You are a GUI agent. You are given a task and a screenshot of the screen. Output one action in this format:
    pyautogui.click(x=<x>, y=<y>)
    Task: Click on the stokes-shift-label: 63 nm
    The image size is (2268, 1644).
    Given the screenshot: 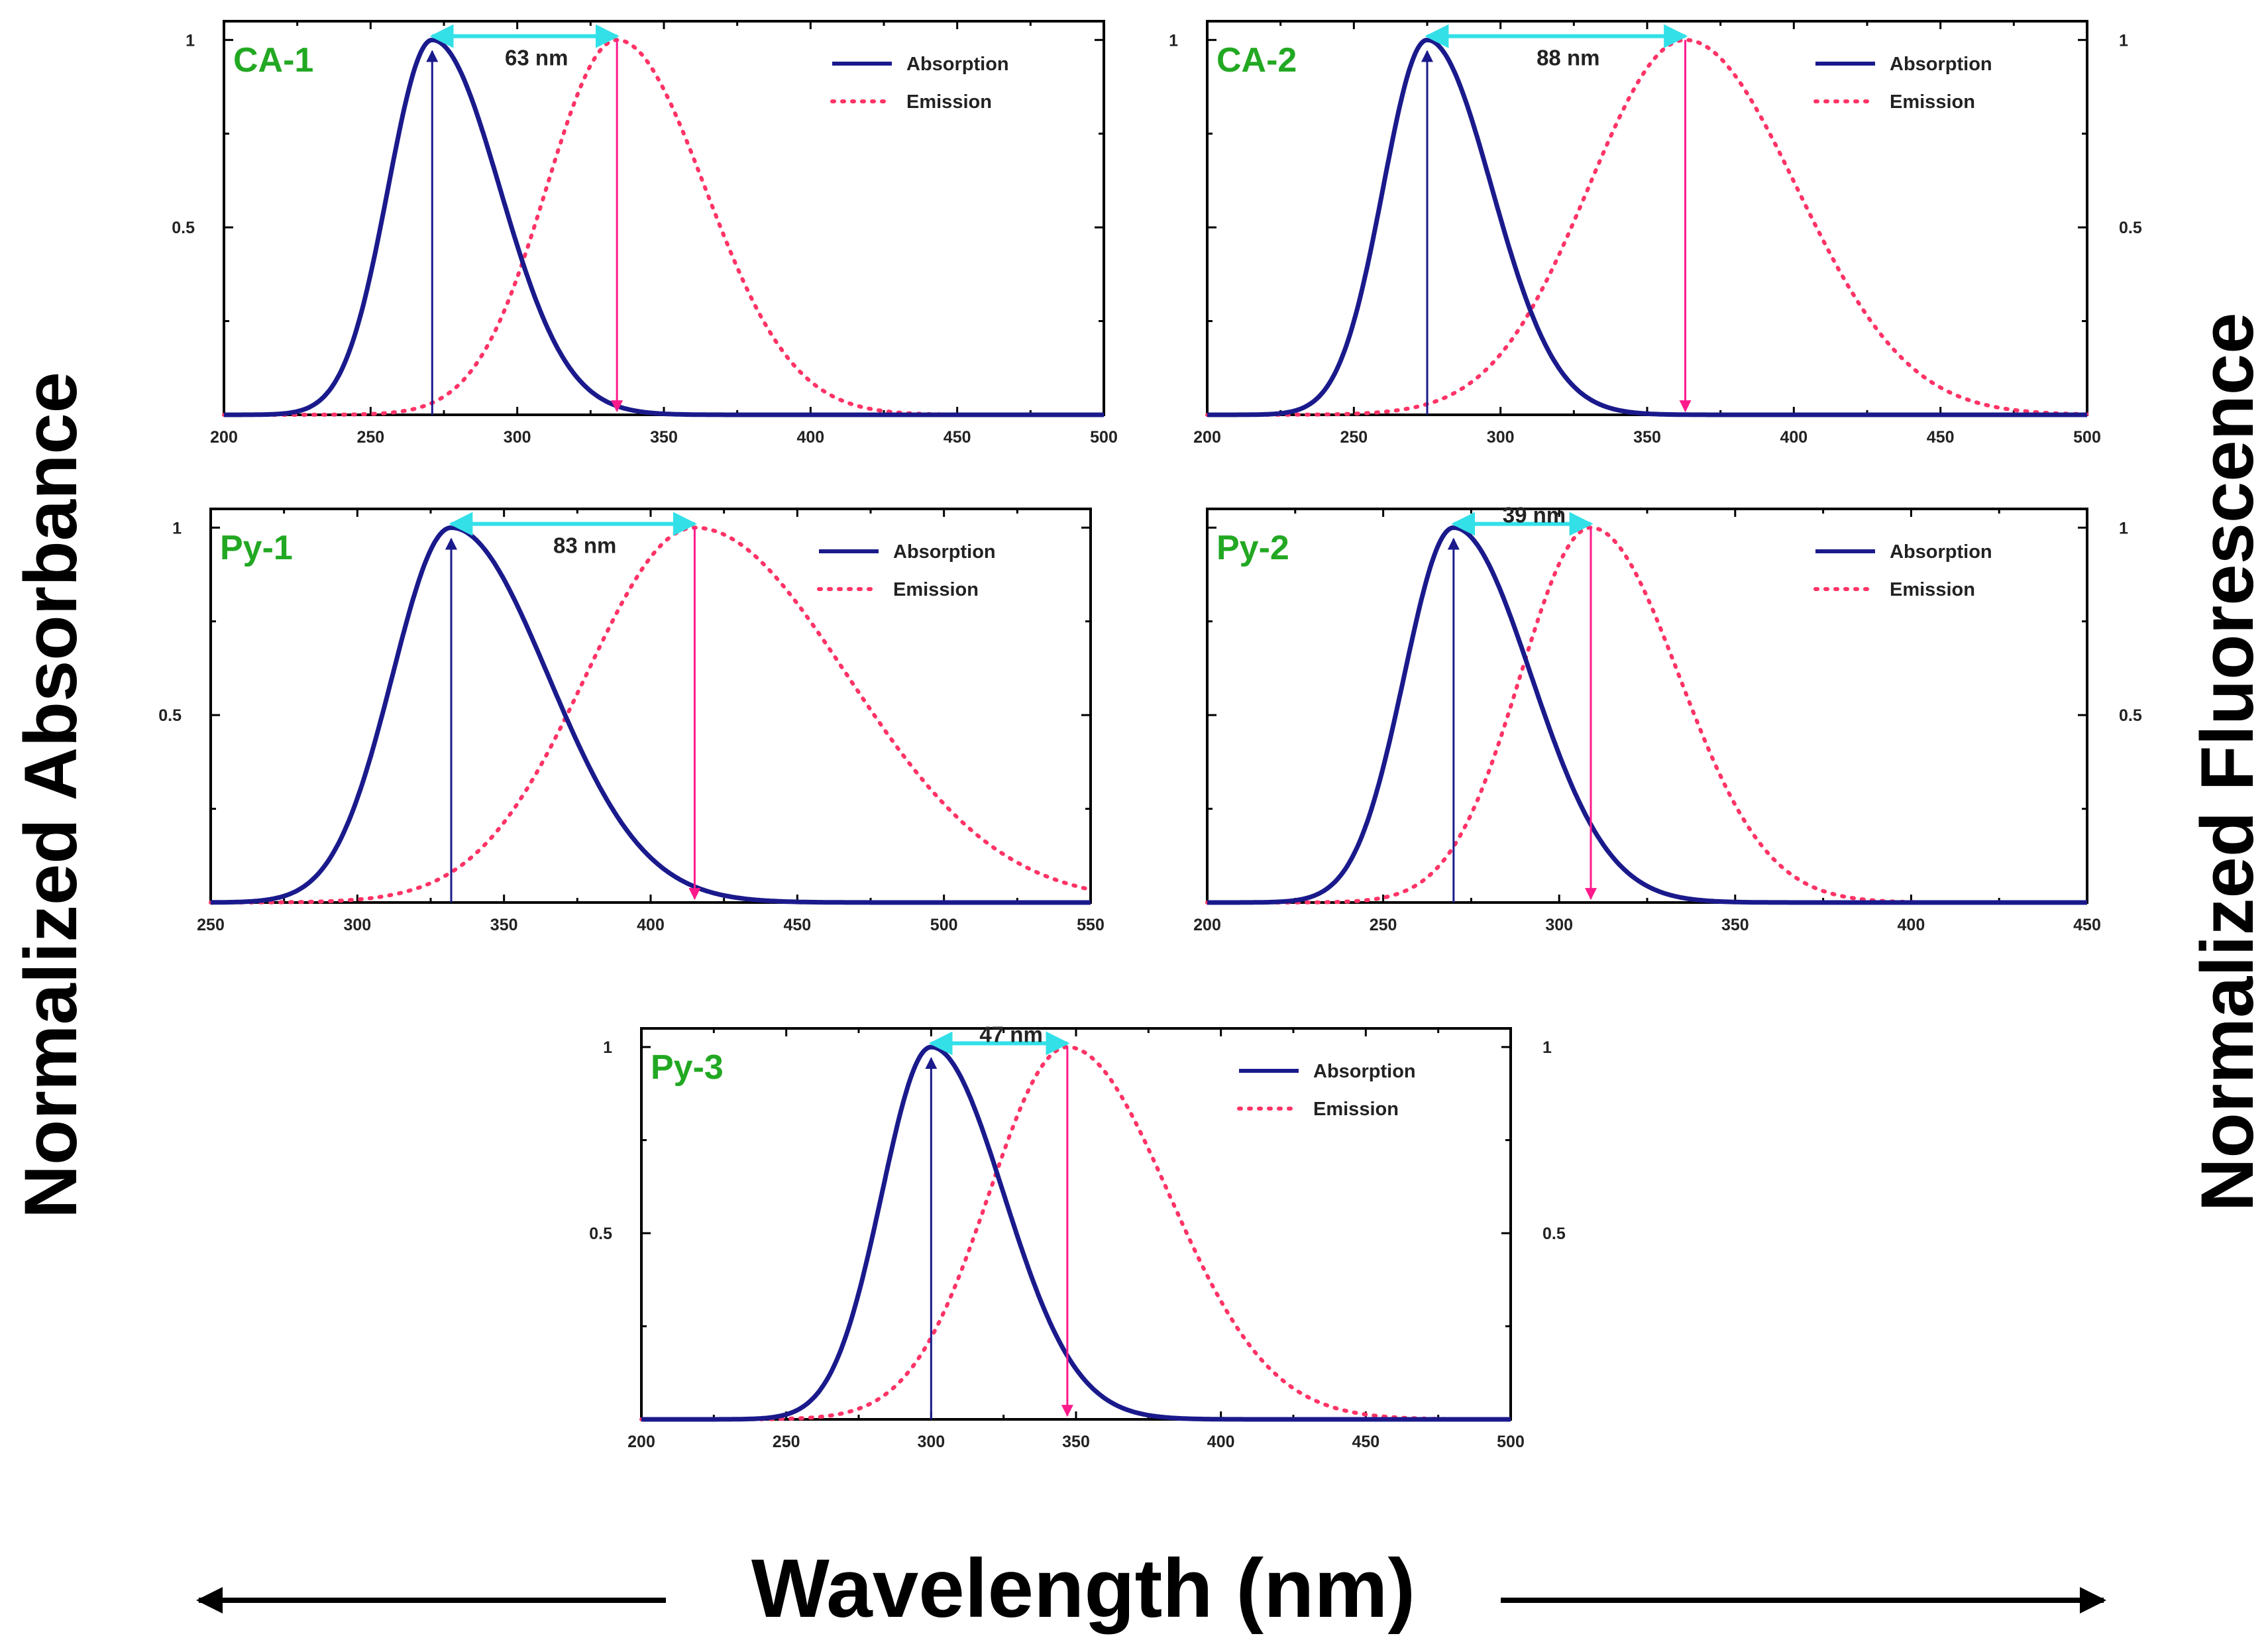 What is the action you would take?
    pyautogui.click(x=536, y=58)
    